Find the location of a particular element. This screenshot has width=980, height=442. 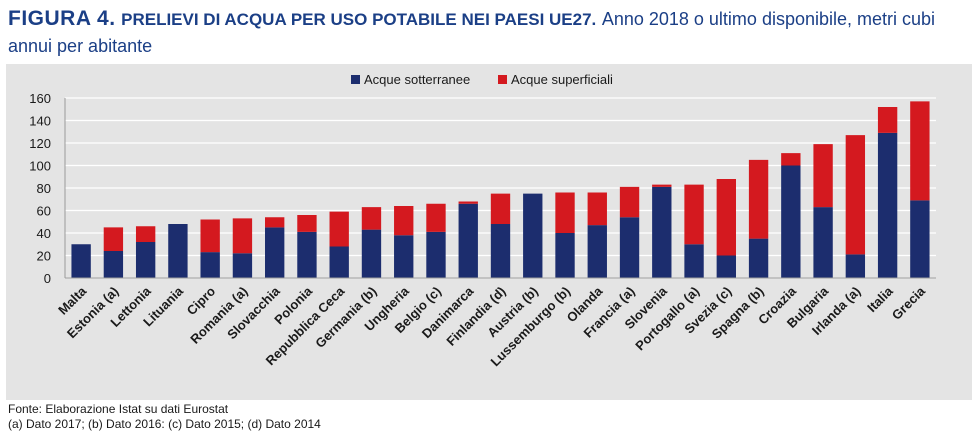

y-tick-label: 80 is located at coordinates (44, 188).